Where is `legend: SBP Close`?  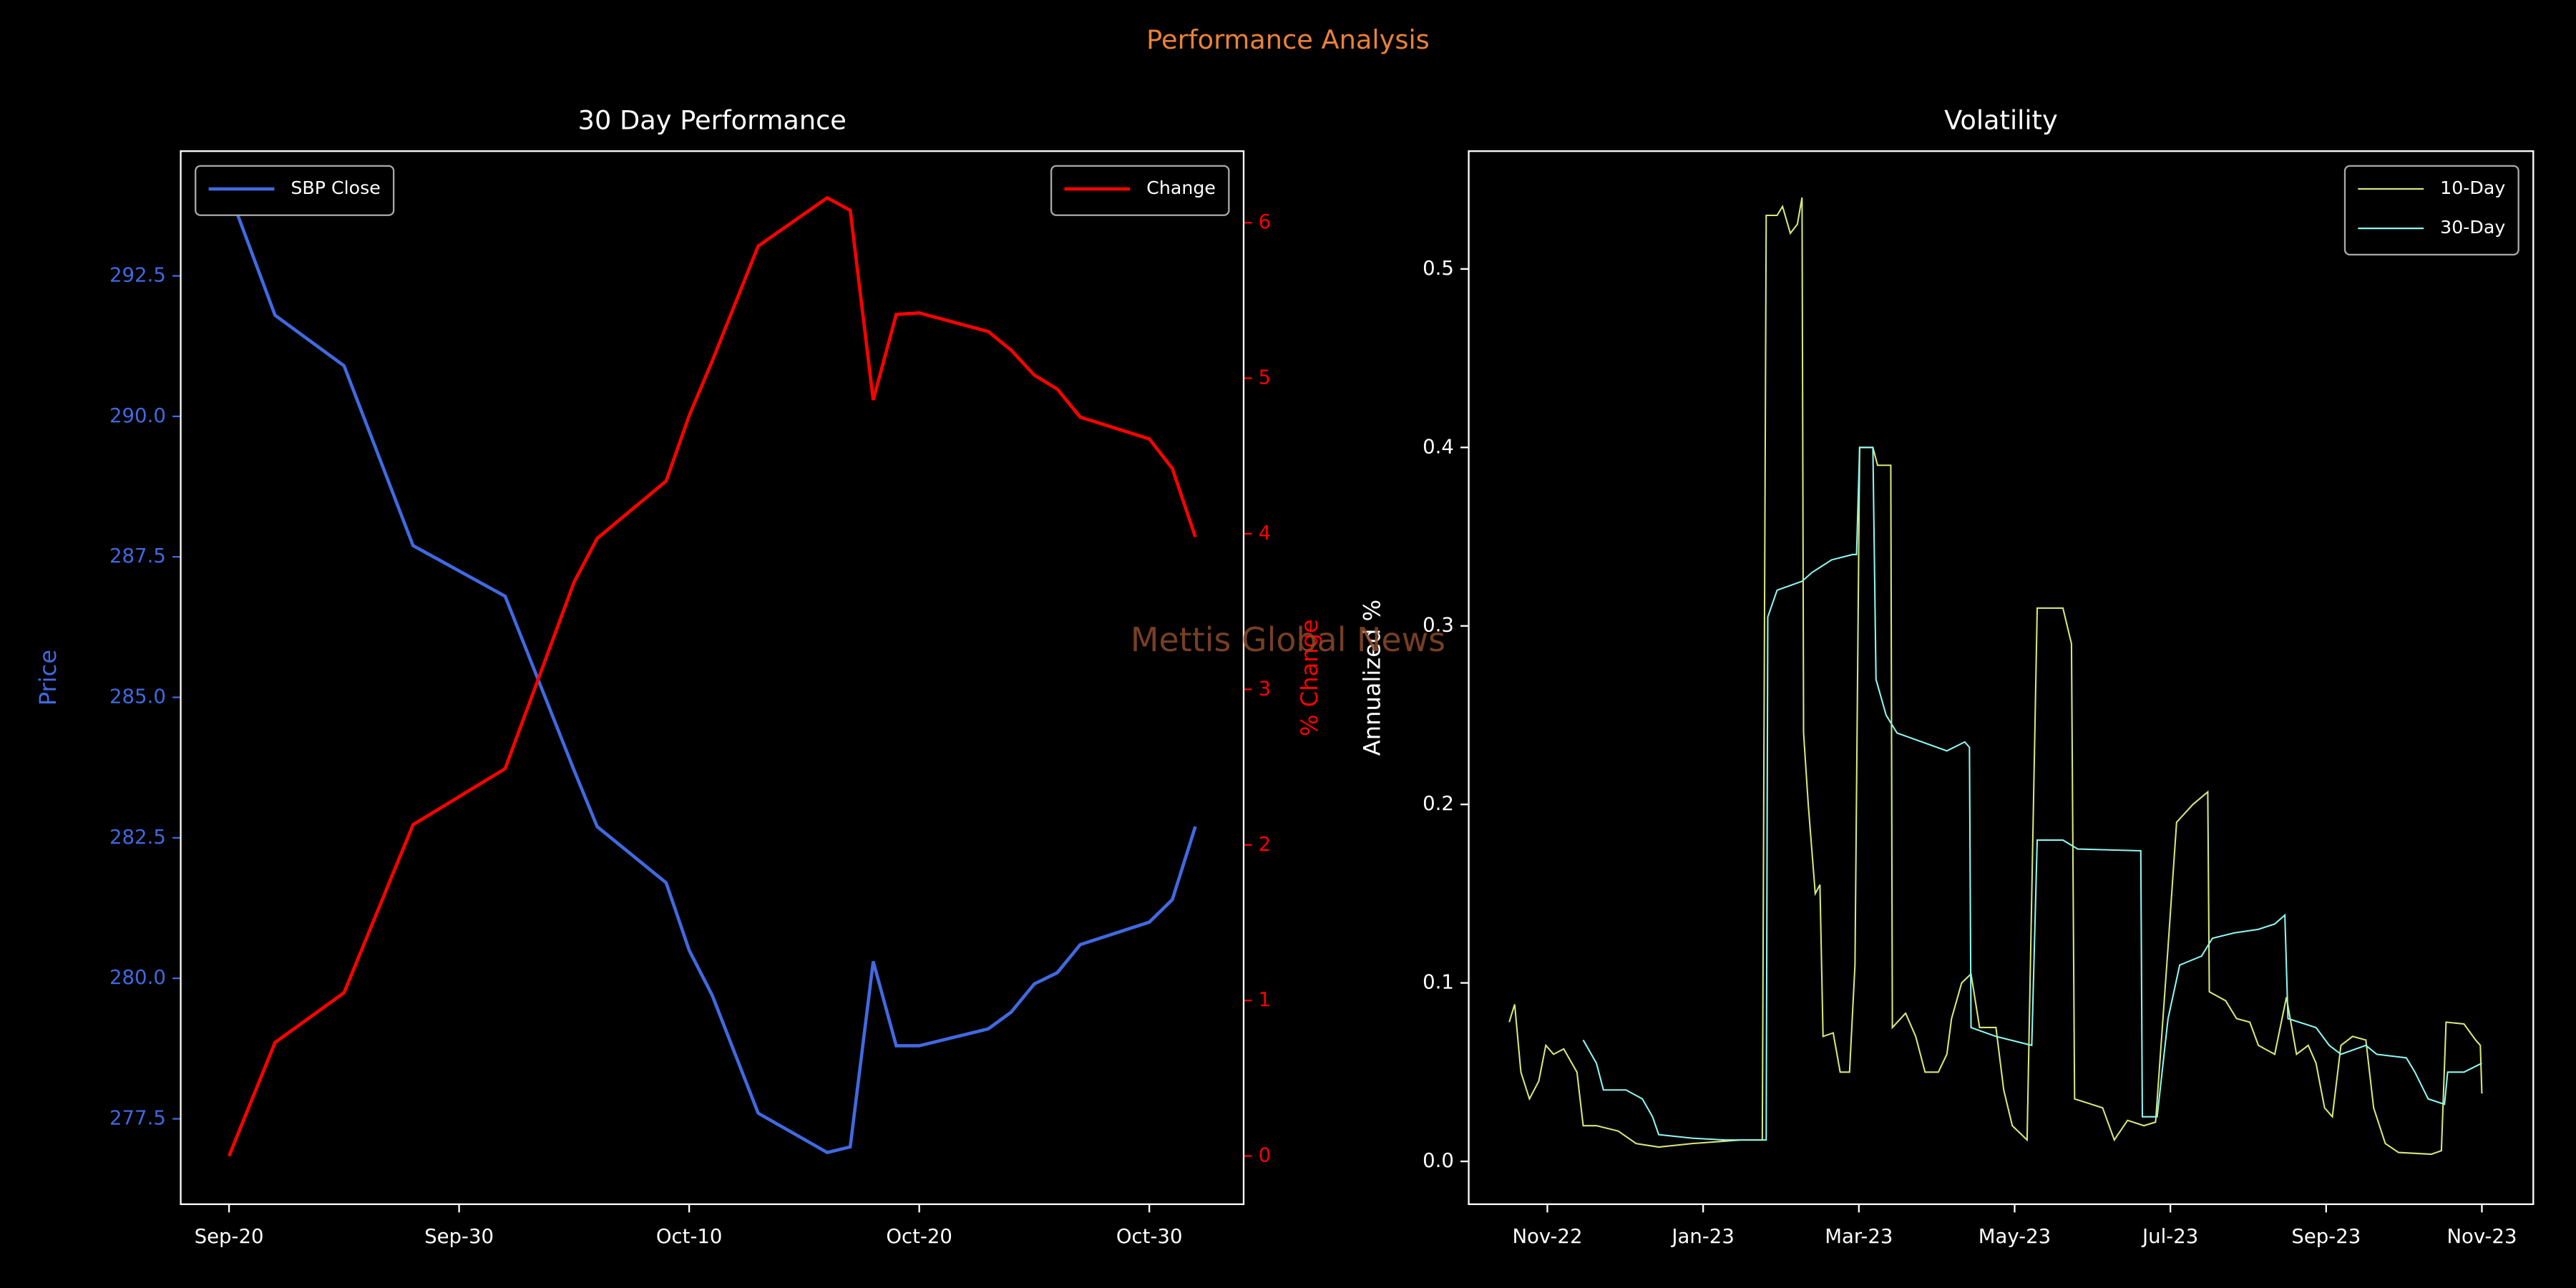
legend: SBP Close is located at coordinates (295, 190).